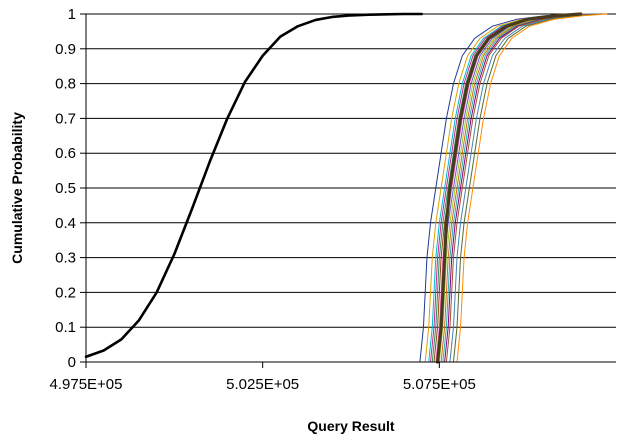 The image size is (622, 439). Describe the element at coordinates (350, 426) in the screenshot. I see `x-axis-title: Query Result` at that location.